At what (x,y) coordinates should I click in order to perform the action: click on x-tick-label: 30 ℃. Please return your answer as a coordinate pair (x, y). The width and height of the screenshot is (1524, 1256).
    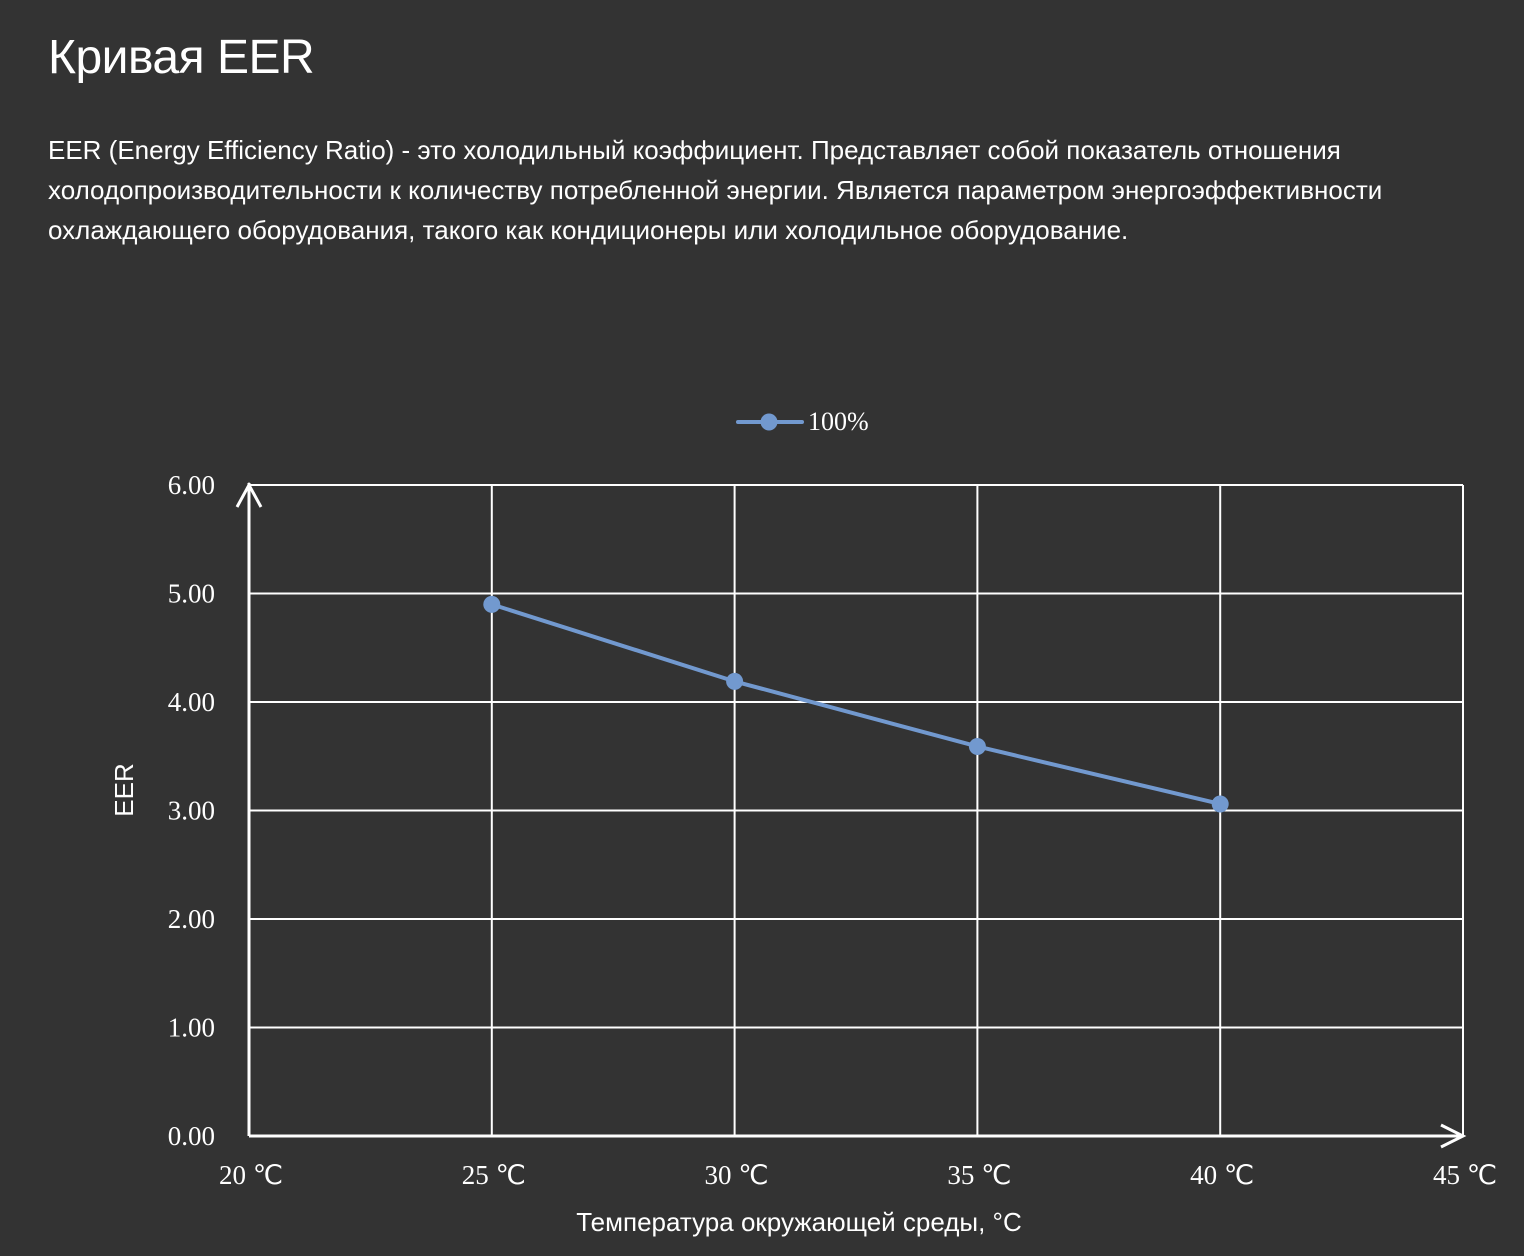
    Looking at the image, I should click on (737, 1175).